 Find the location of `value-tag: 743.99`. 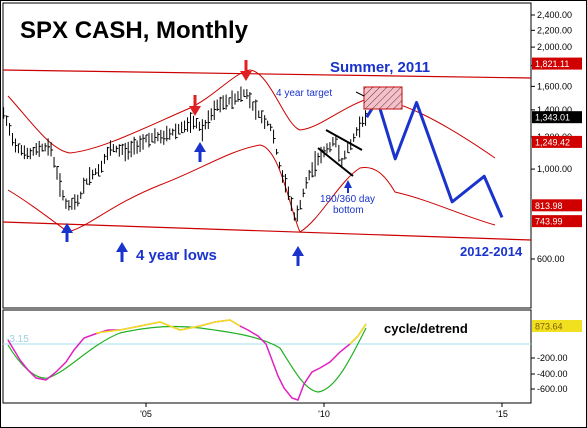

value-tag: 743.99 is located at coordinates (549, 222).